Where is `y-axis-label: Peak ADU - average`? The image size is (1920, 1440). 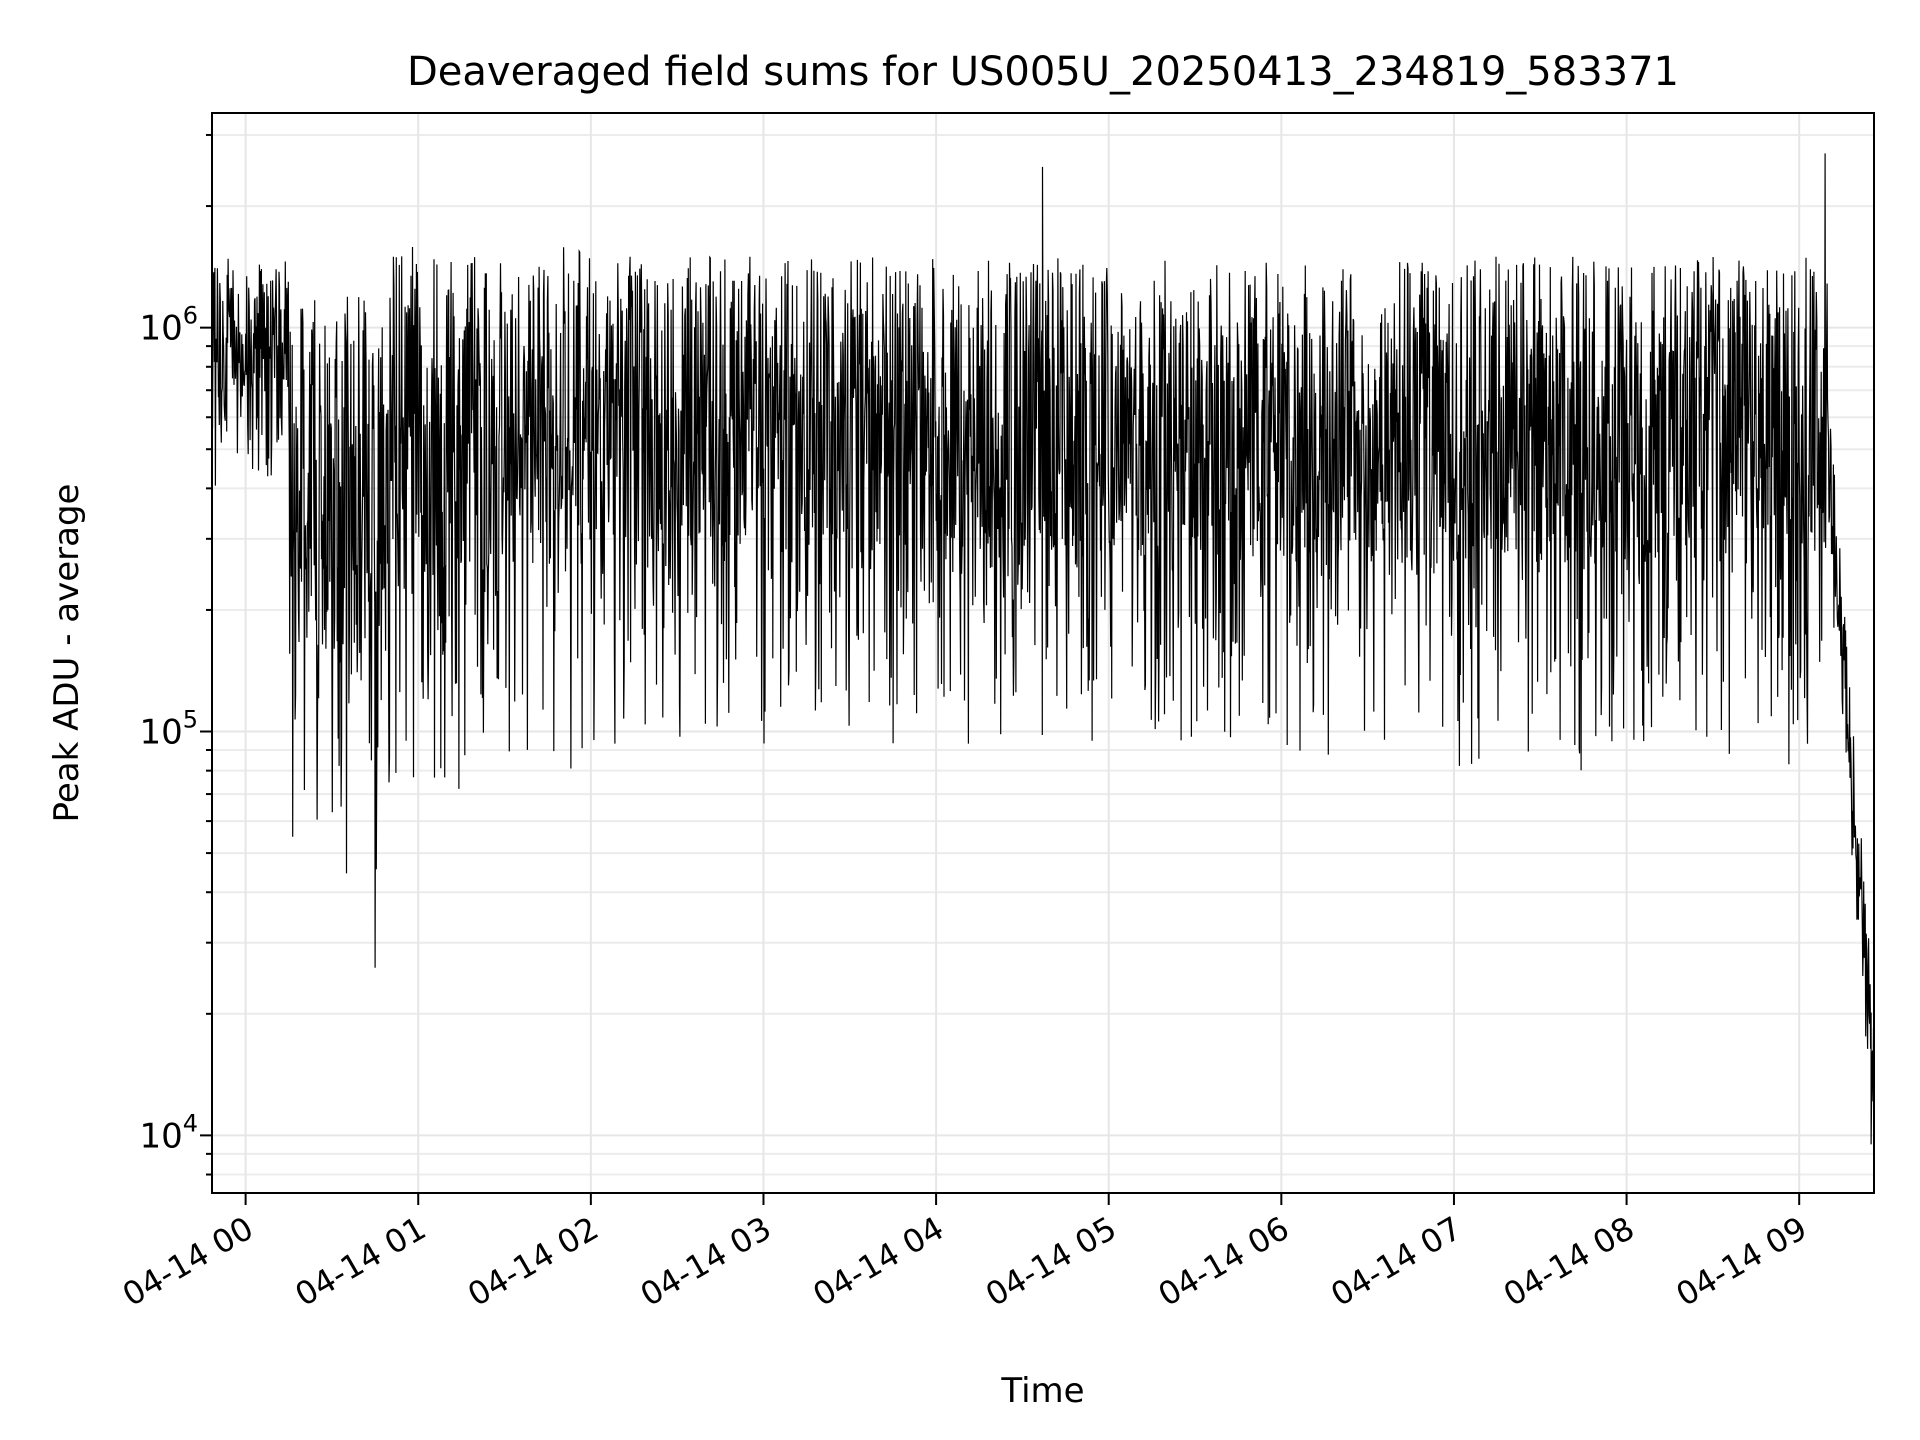
y-axis-label: Peak ADU - average is located at coordinates (67, 653).